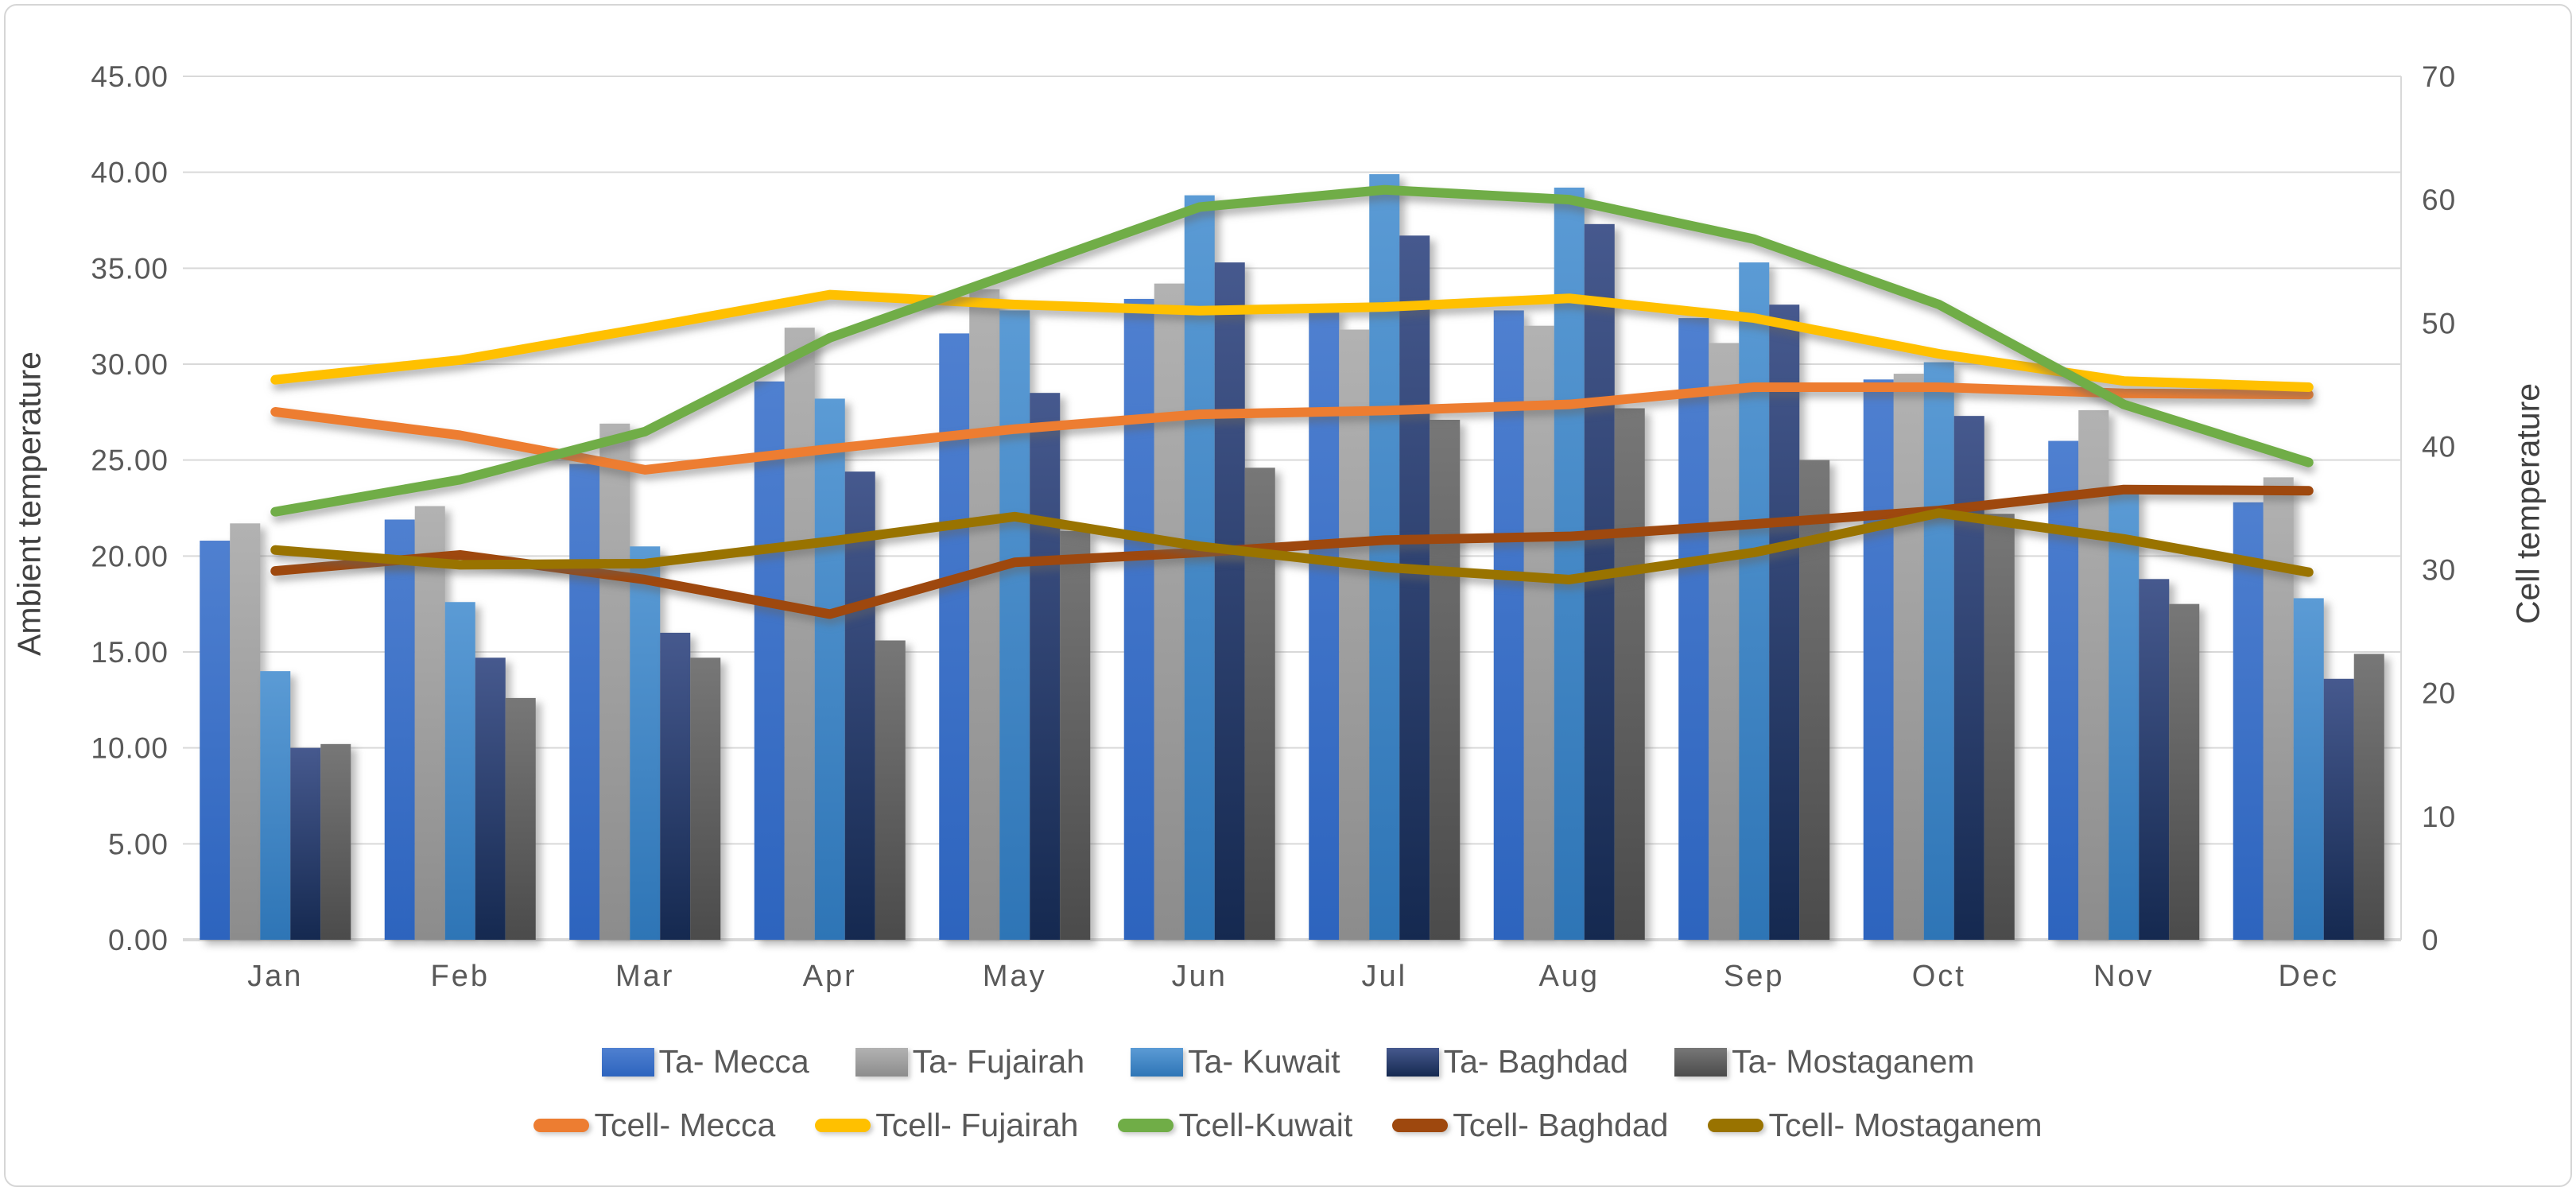 The width and height of the screenshot is (2576, 1191). Describe the element at coordinates (29, 503) in the screenshot. I see `left-axis-title: Ambient temperature` at that location.